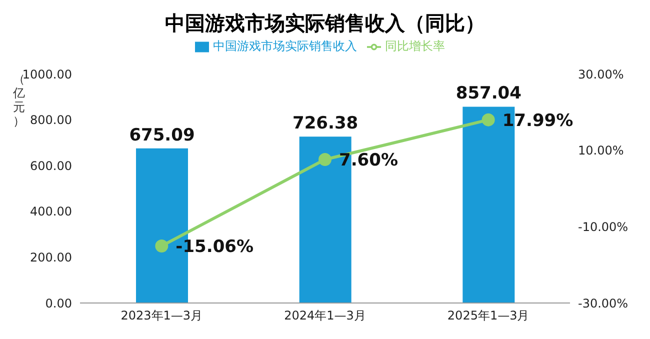  What do you see at coordinates (51, 257) in the screenshot?
I see `y-tick-label: 200.00` at bounding box center [51, 257].